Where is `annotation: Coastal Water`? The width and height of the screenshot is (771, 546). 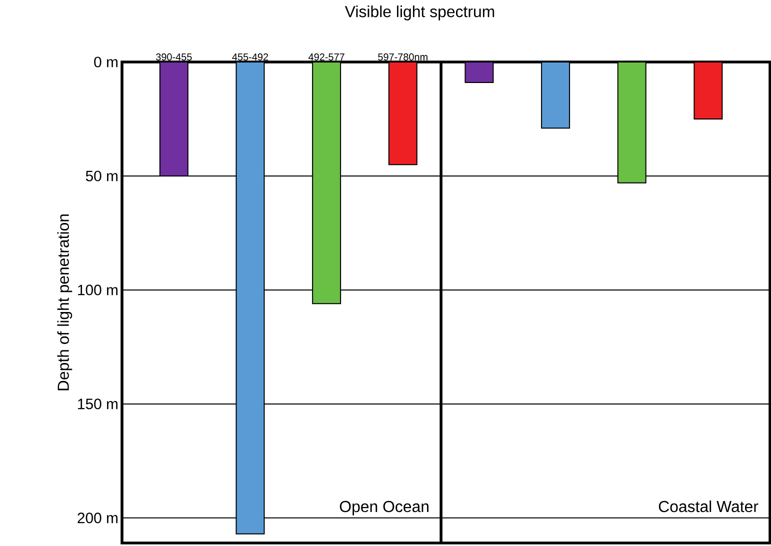 annotation: Coastal Water is located at coordinates (708, 506).